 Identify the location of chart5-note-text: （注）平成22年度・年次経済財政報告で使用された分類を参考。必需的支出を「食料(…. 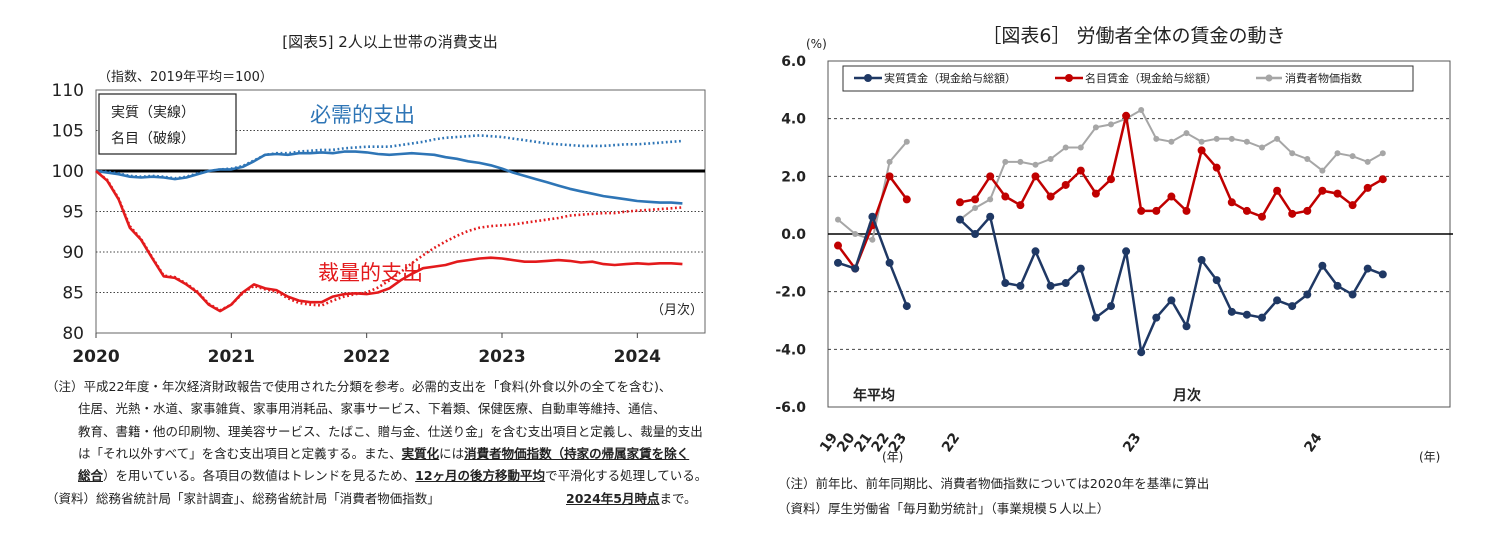
(359, 386).